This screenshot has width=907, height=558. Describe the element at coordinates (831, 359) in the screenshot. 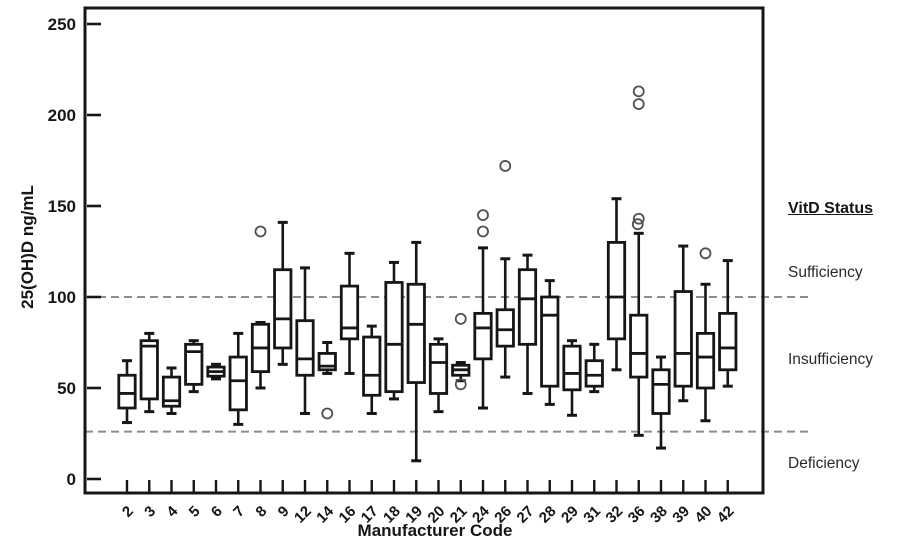

I see `zone-label-insufficiency: Insufficiency` at that location.